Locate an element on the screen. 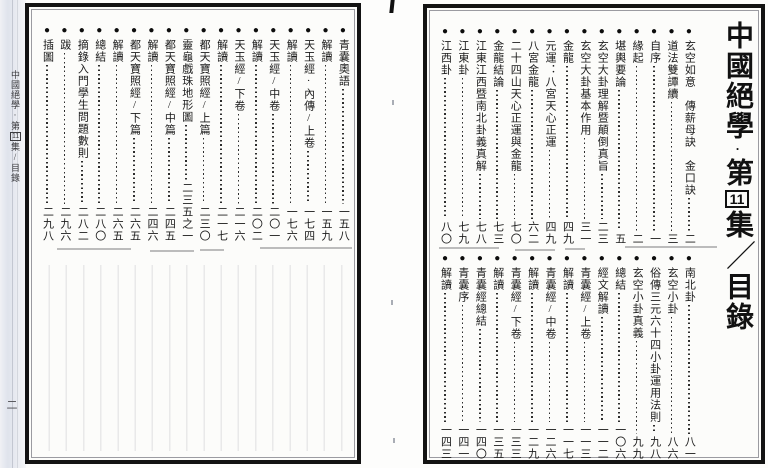 The height and width of the screenshot is (468, 768). toc-entry-column: ● 解讀 二〇二 is located at coordinates (256, 134).